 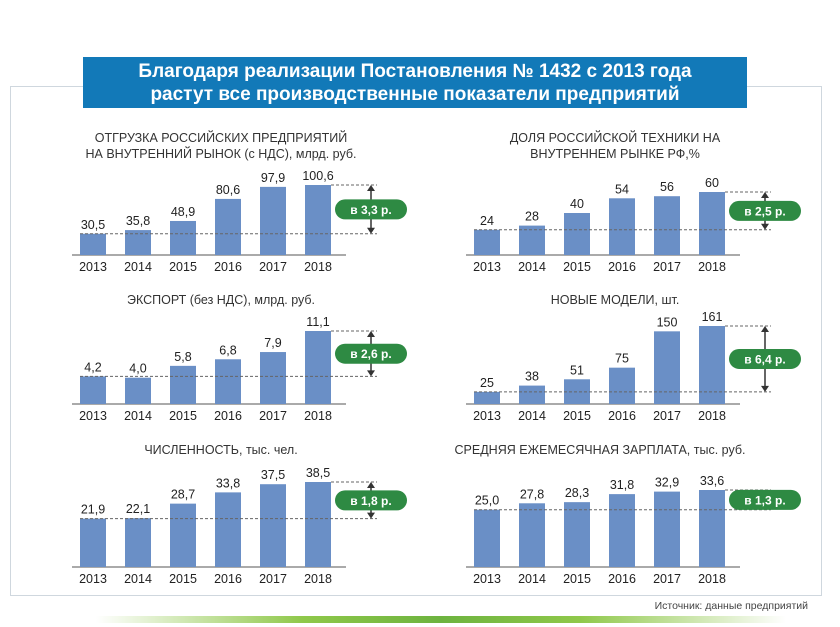 What do you see at coordinates (272, 343) in the screenshot?
I see `data-label: 7,9` at bounding box center [272, 343].